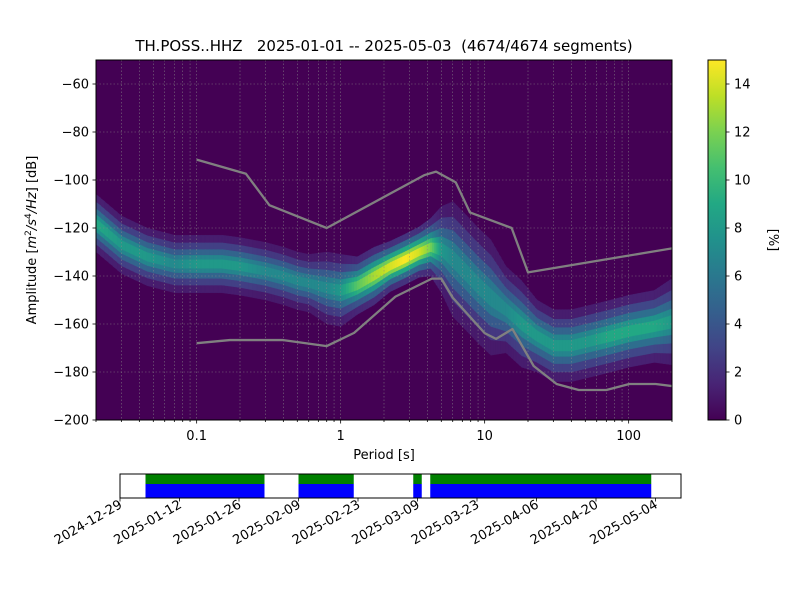 The image size is (800, 600). I want to click on y-axis-label-s: /s, so click(32, 225).